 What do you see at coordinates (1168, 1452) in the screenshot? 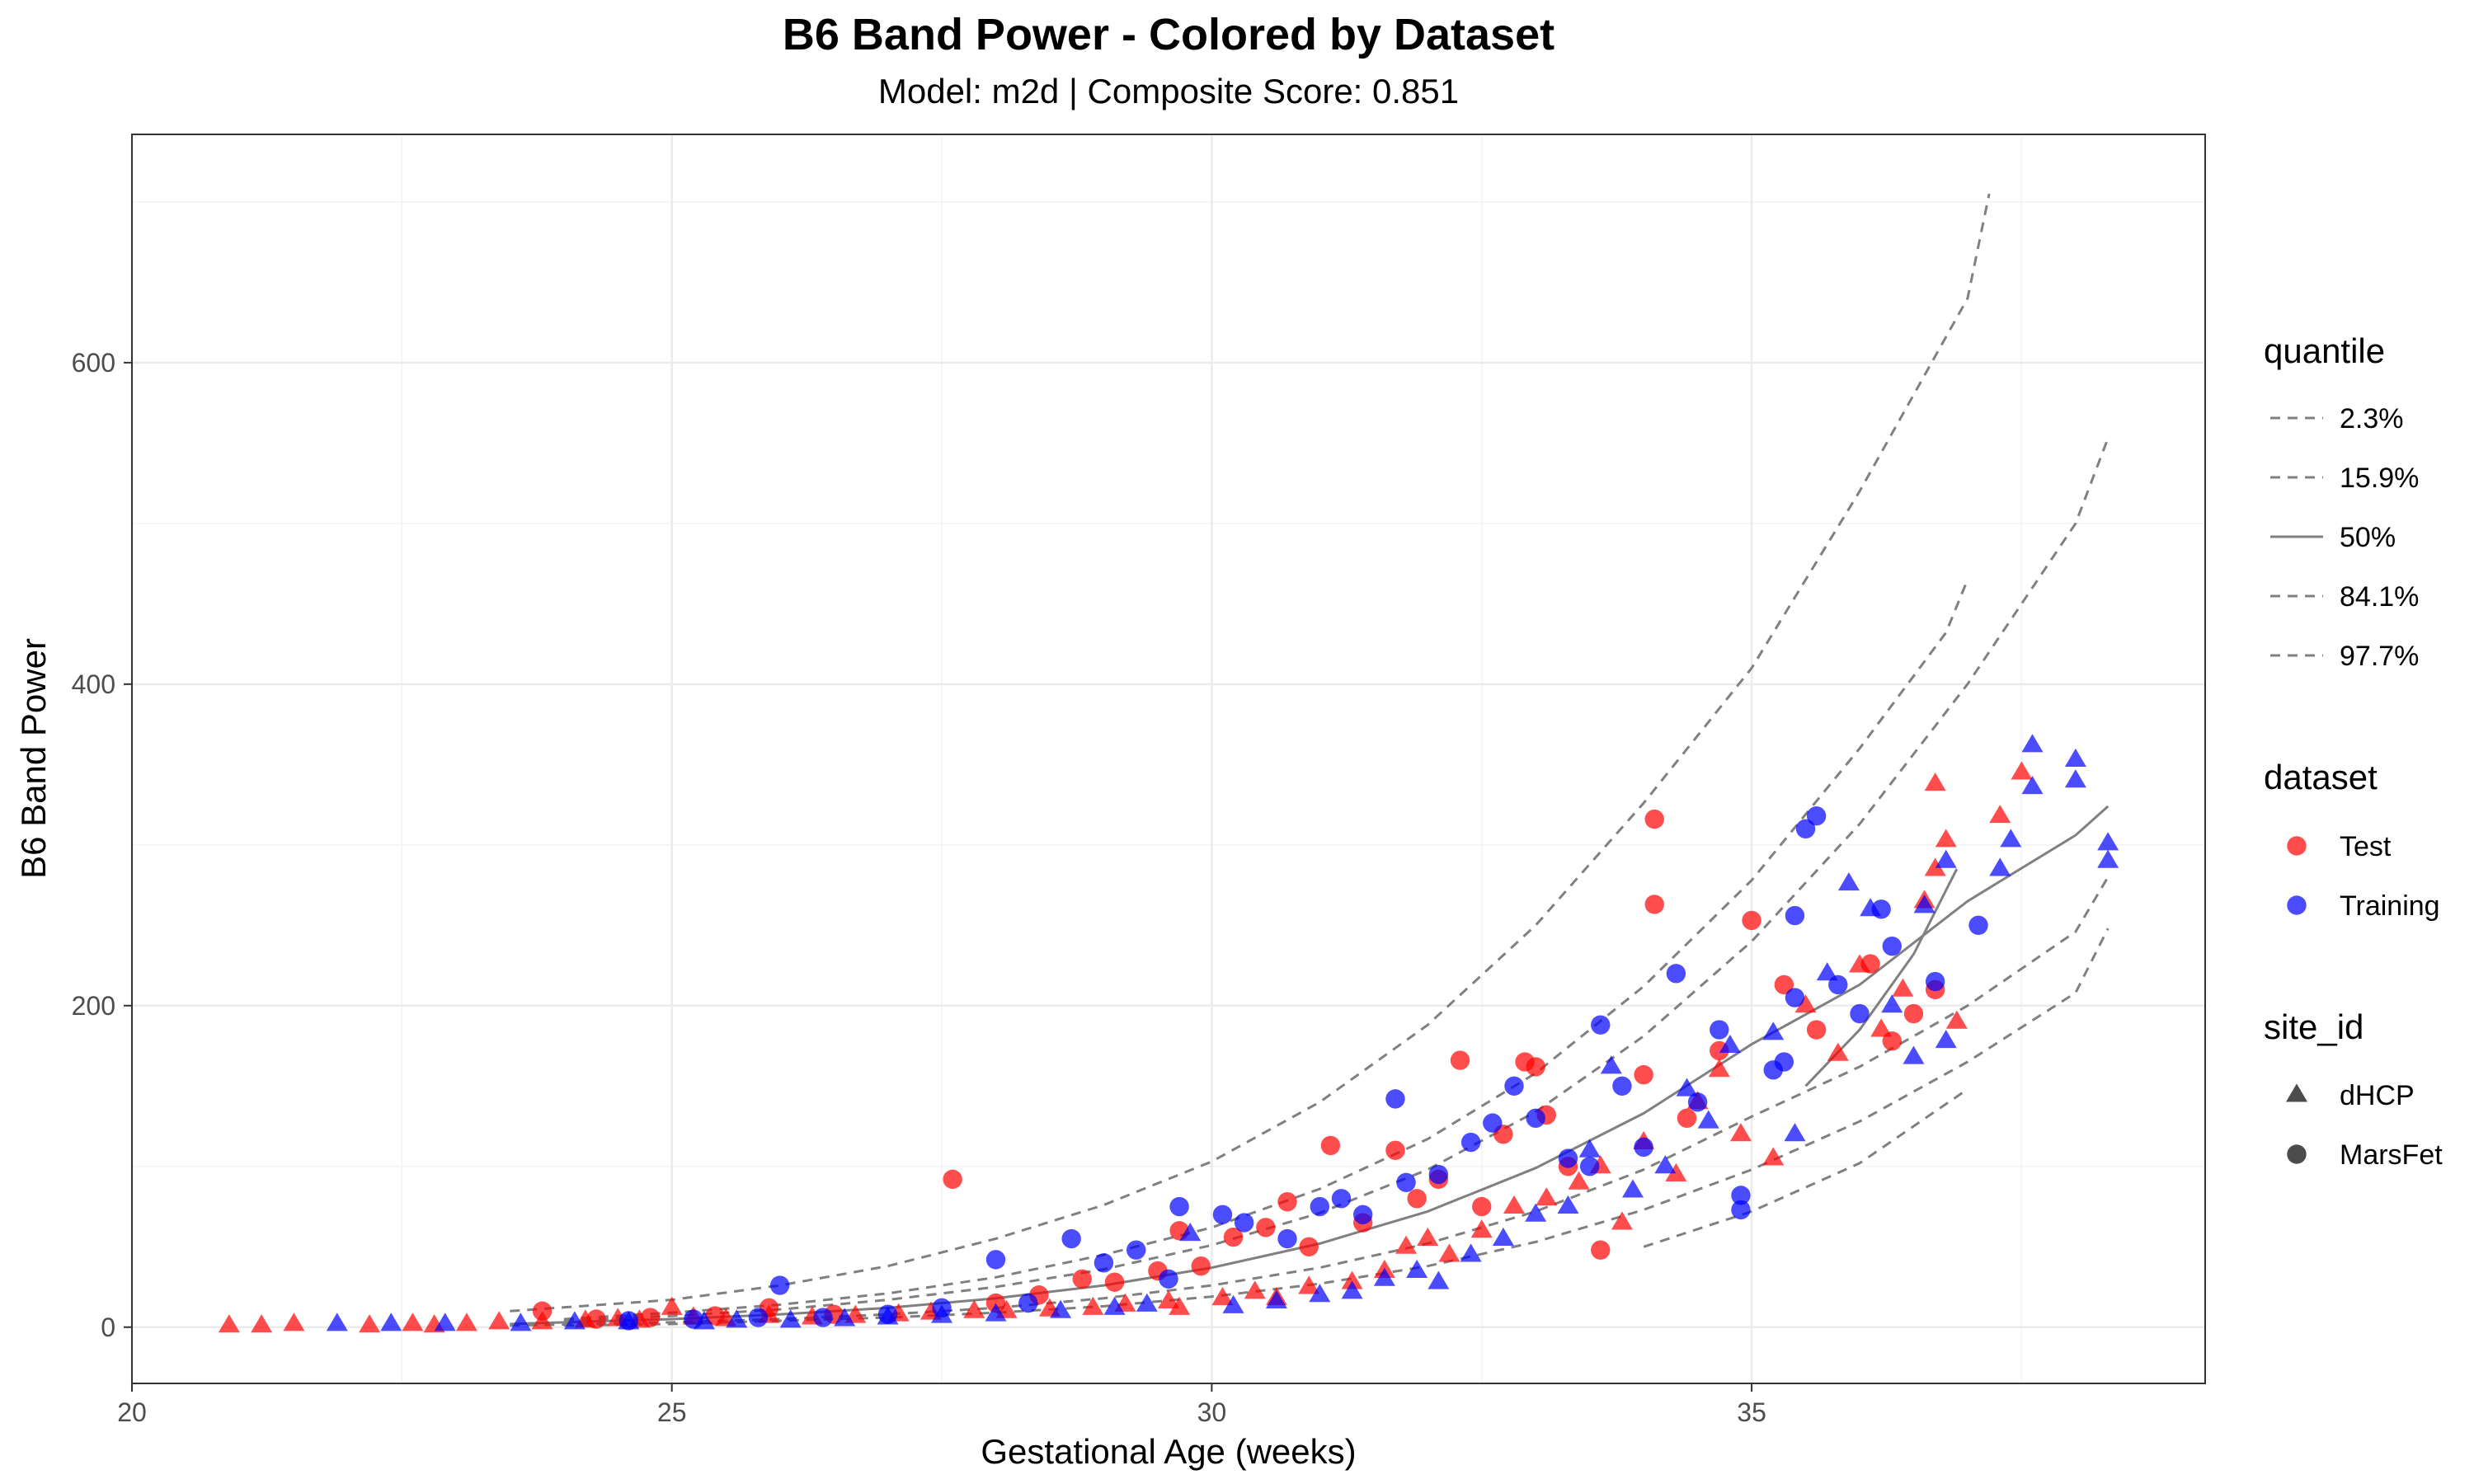
I see `x-axis-title: Gestational Age (weeks)` at bounding box center [1168, 1452].